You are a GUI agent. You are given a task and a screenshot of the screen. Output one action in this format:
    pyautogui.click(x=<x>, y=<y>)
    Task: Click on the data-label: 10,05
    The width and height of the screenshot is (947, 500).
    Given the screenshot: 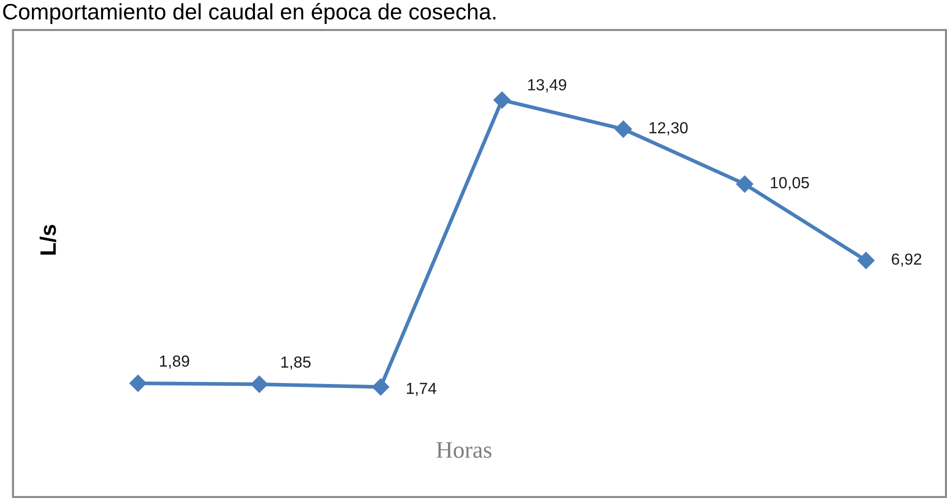 What is the action you would take?
    pyautogui.click(x=789, y=183)
    